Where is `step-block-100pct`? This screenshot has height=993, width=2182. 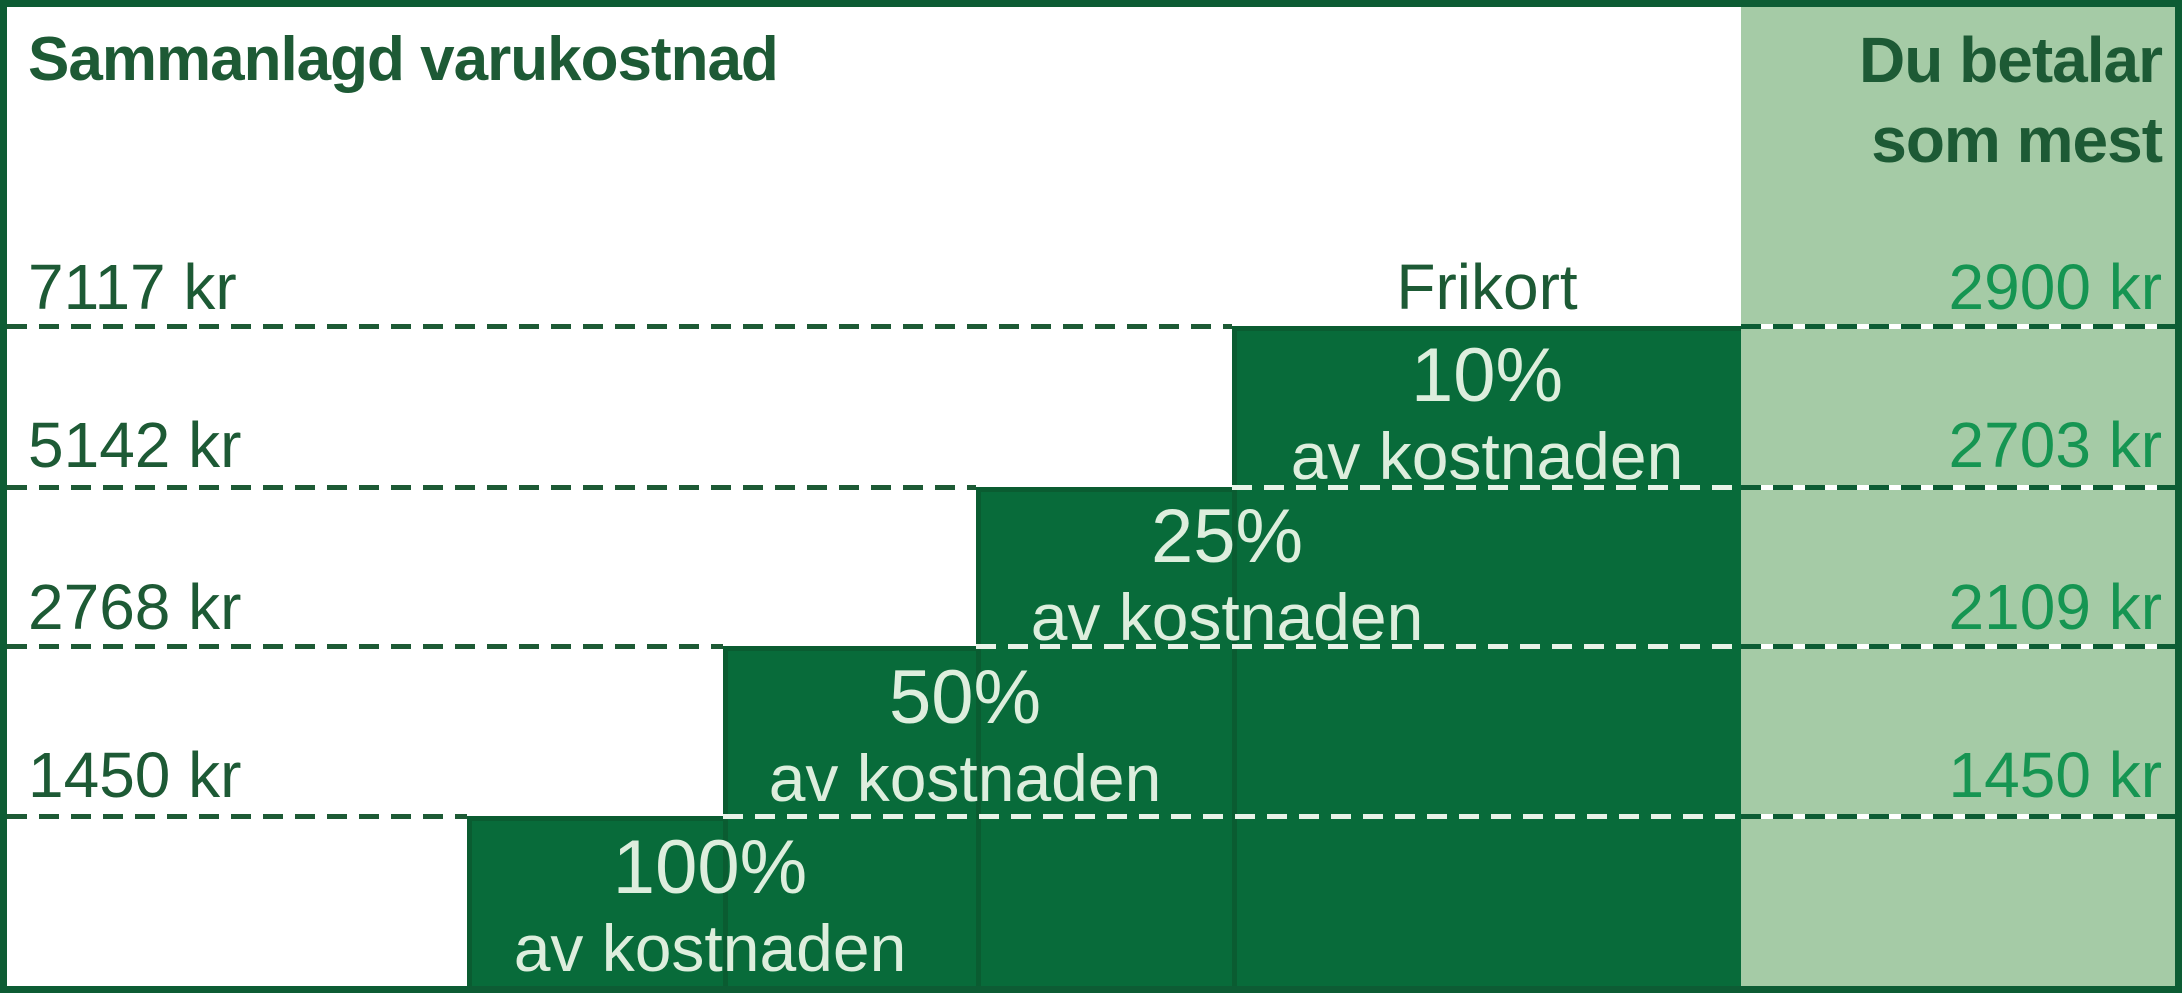 step-block-100pct is located at coordinates (595, 901).